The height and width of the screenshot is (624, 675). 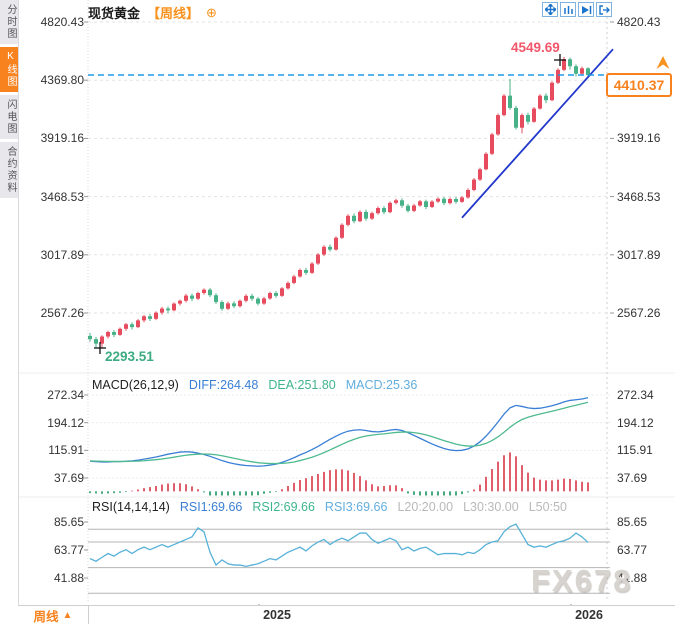 I want to click on rsi-l20-value: L20:20.00, so click(x=425, y=507).